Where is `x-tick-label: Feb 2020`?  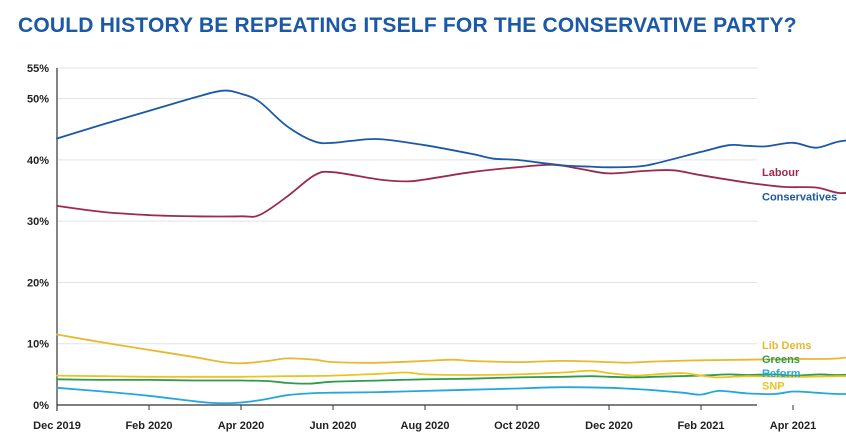
x-tick-label: Feb 2020 is located at coordinates (148, 426).